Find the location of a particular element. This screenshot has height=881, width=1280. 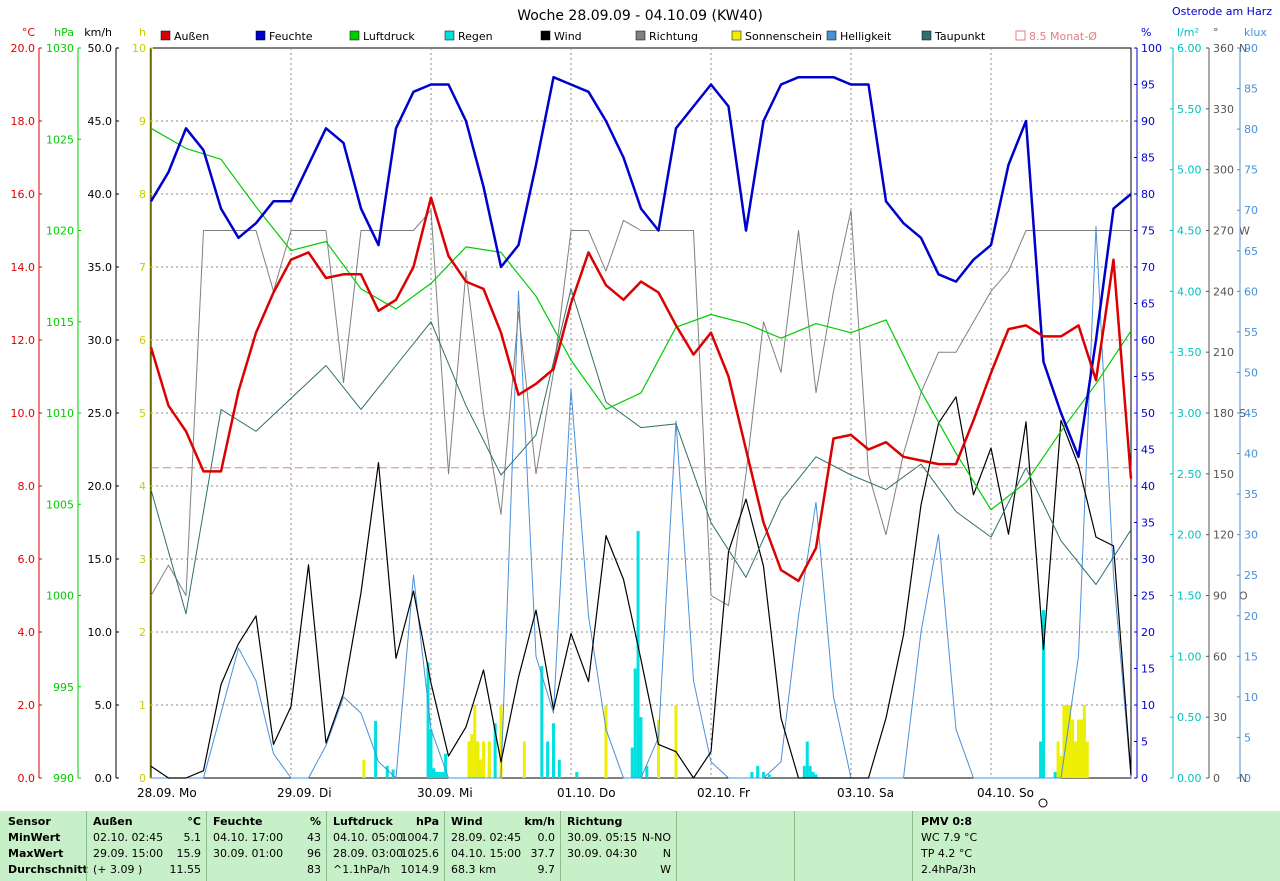

stats-date: 04.10. 17:00 is located at coordinates (248, 837).